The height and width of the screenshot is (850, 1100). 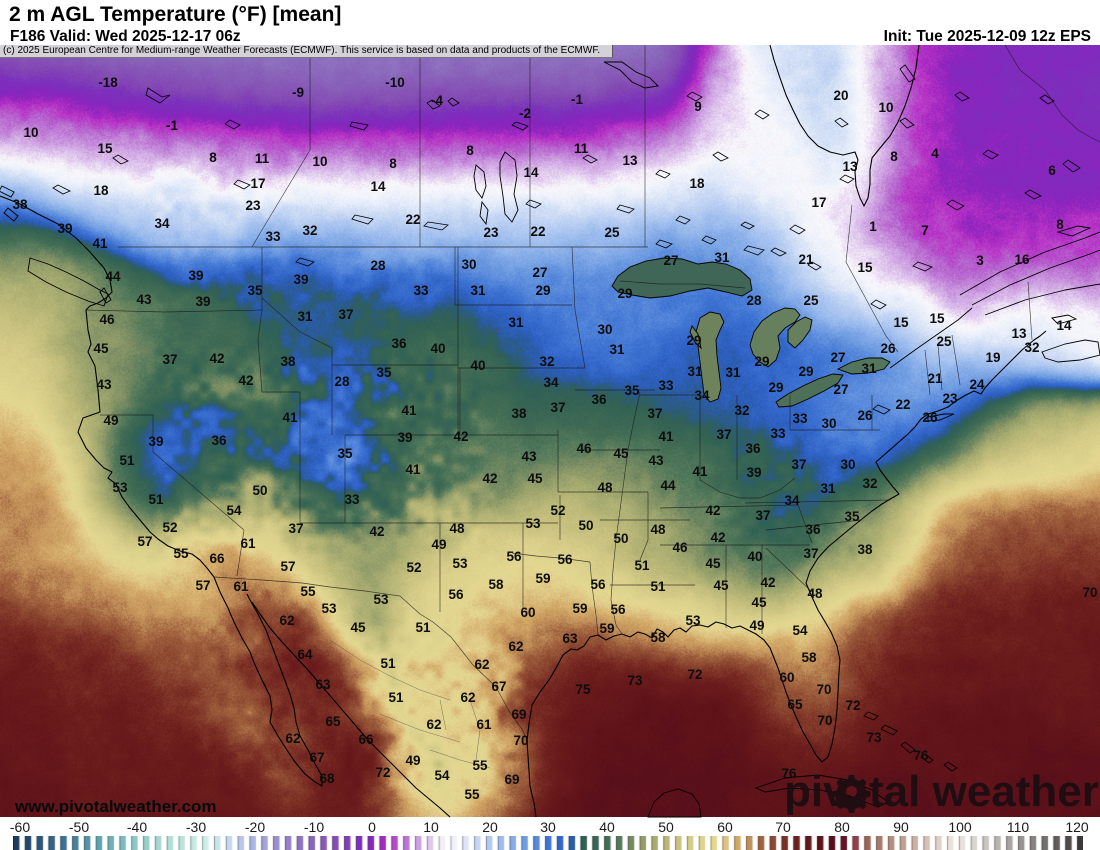 What do you see at coordinates (557, 510) in the screenshot?
I see `svg-text: 52` at bounding box center [557, 510].